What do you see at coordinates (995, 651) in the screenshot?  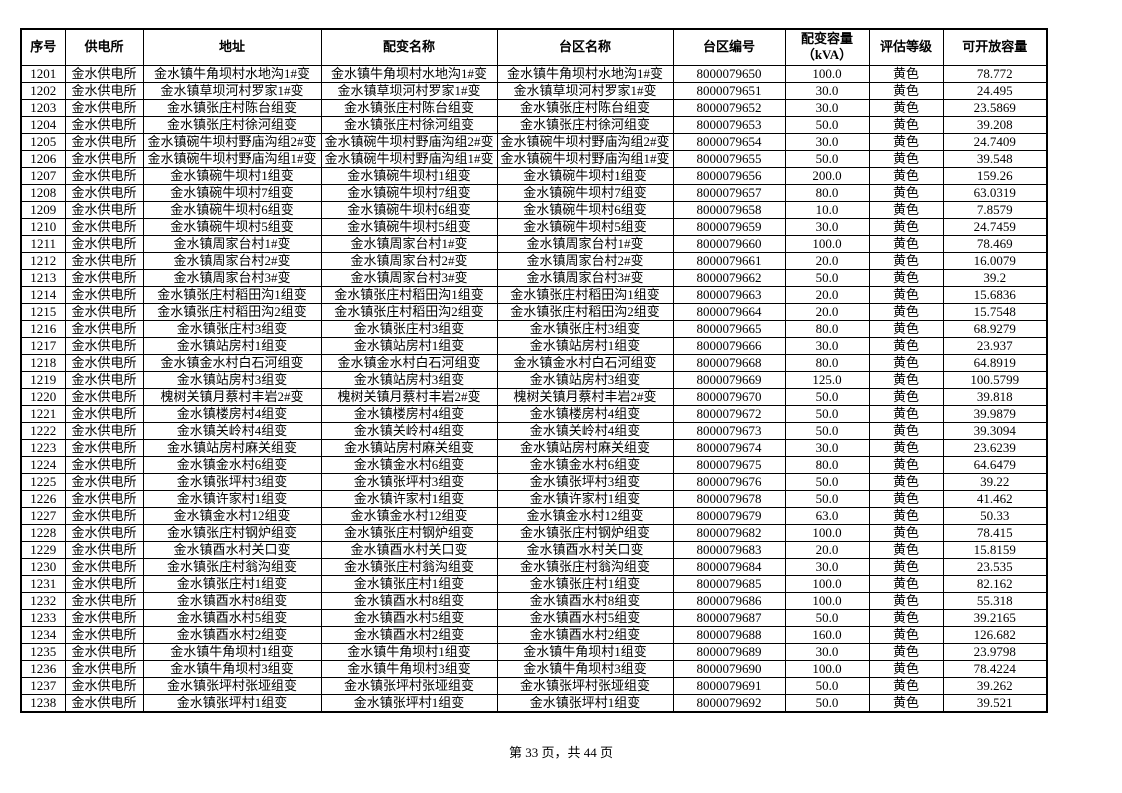 I see `table-cell-8: 23.9798` at bounding box center [995, 651].